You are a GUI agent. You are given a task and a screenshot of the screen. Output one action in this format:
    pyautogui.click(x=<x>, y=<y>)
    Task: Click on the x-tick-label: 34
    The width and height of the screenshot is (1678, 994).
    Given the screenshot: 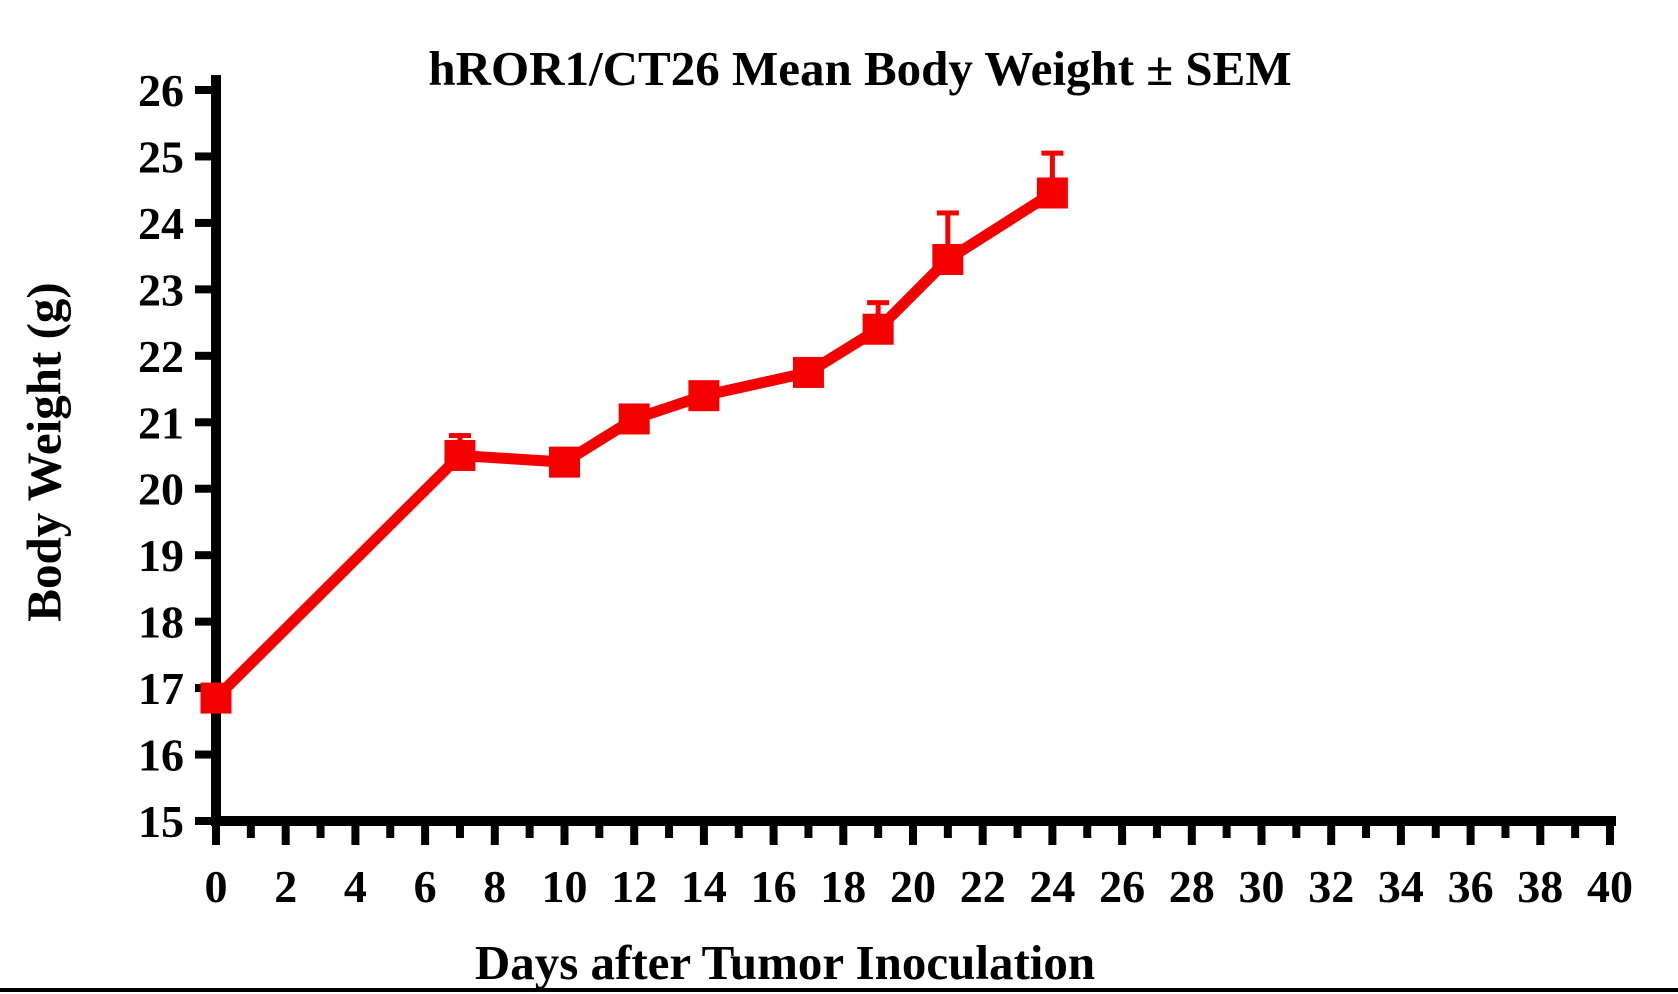 What is the action you would take?
    pyautogui.click(x=1401, y=886)
    